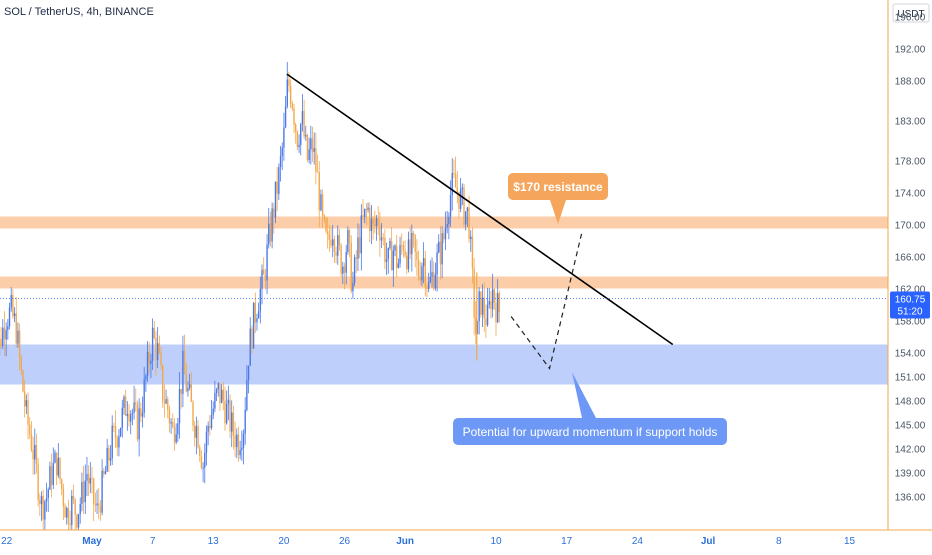 The width and height of the screenshot is (932, 555). Describe the element at coordinates (558, 198) in the screenshot. I see `resistance-callout: $170 resistance` at that location.